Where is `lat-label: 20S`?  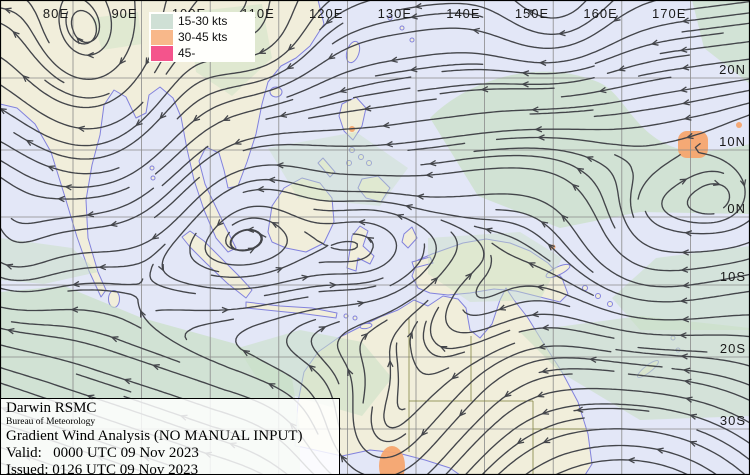 lat-label: 20S is located at coordinates (733, 348).